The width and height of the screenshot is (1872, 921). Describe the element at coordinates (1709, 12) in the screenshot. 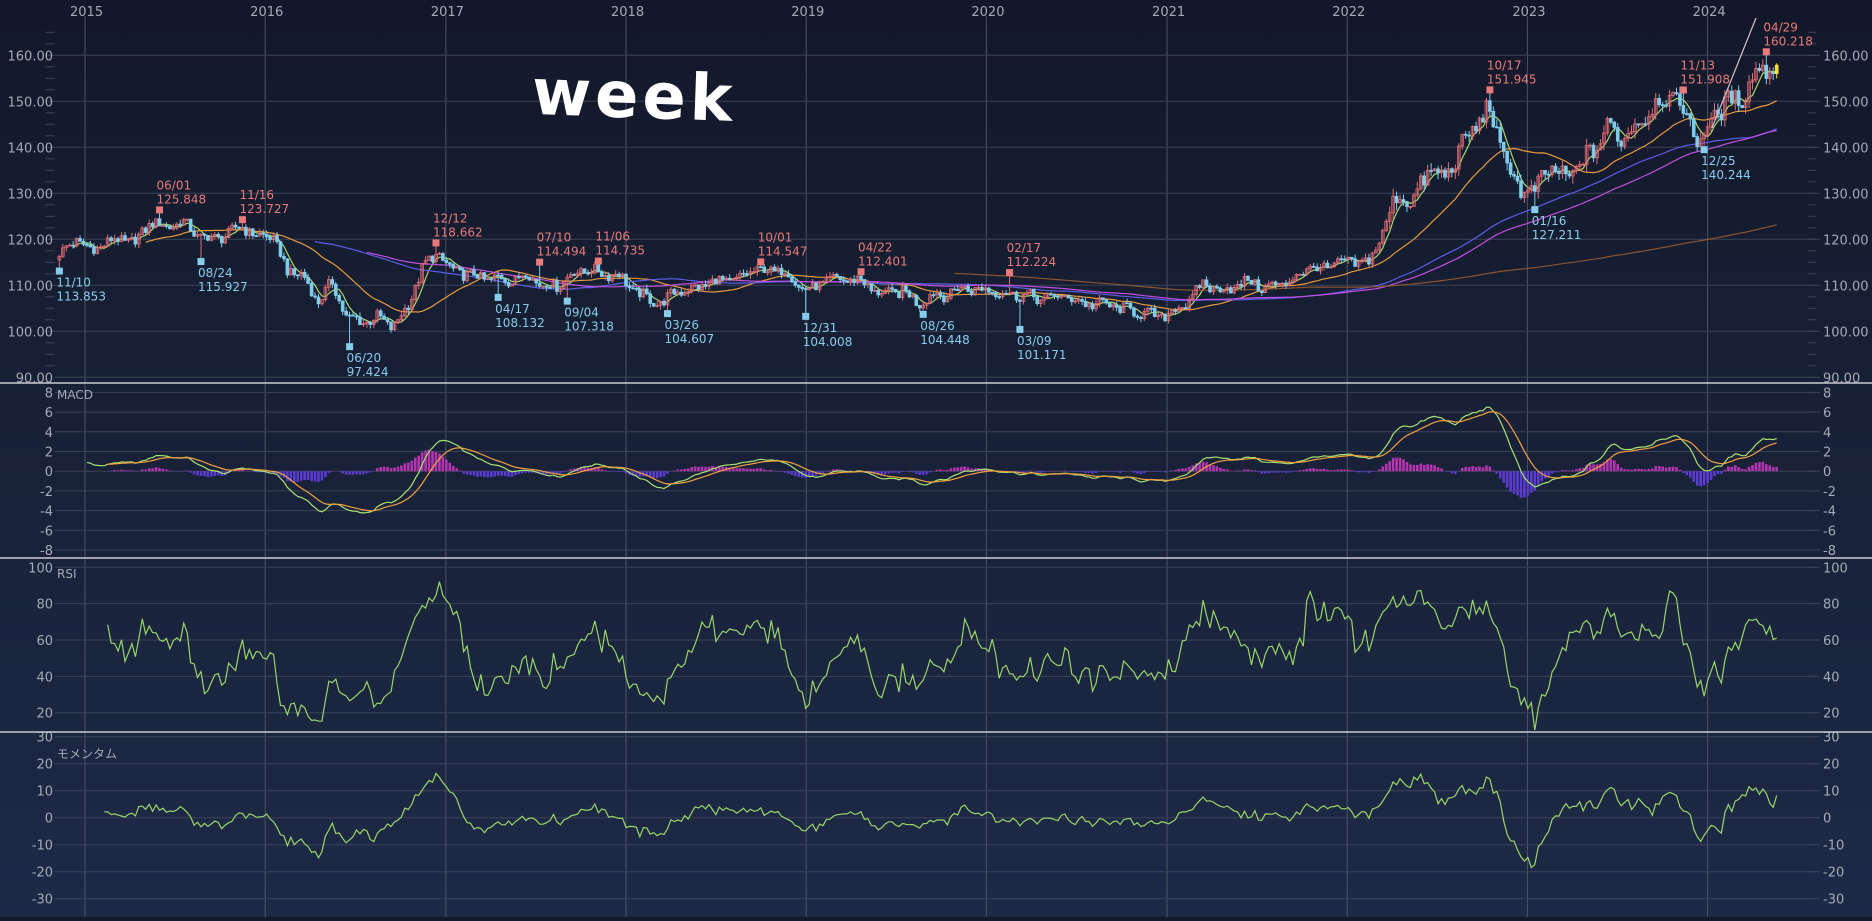

I see `x-tick-label: 2024` at that location.